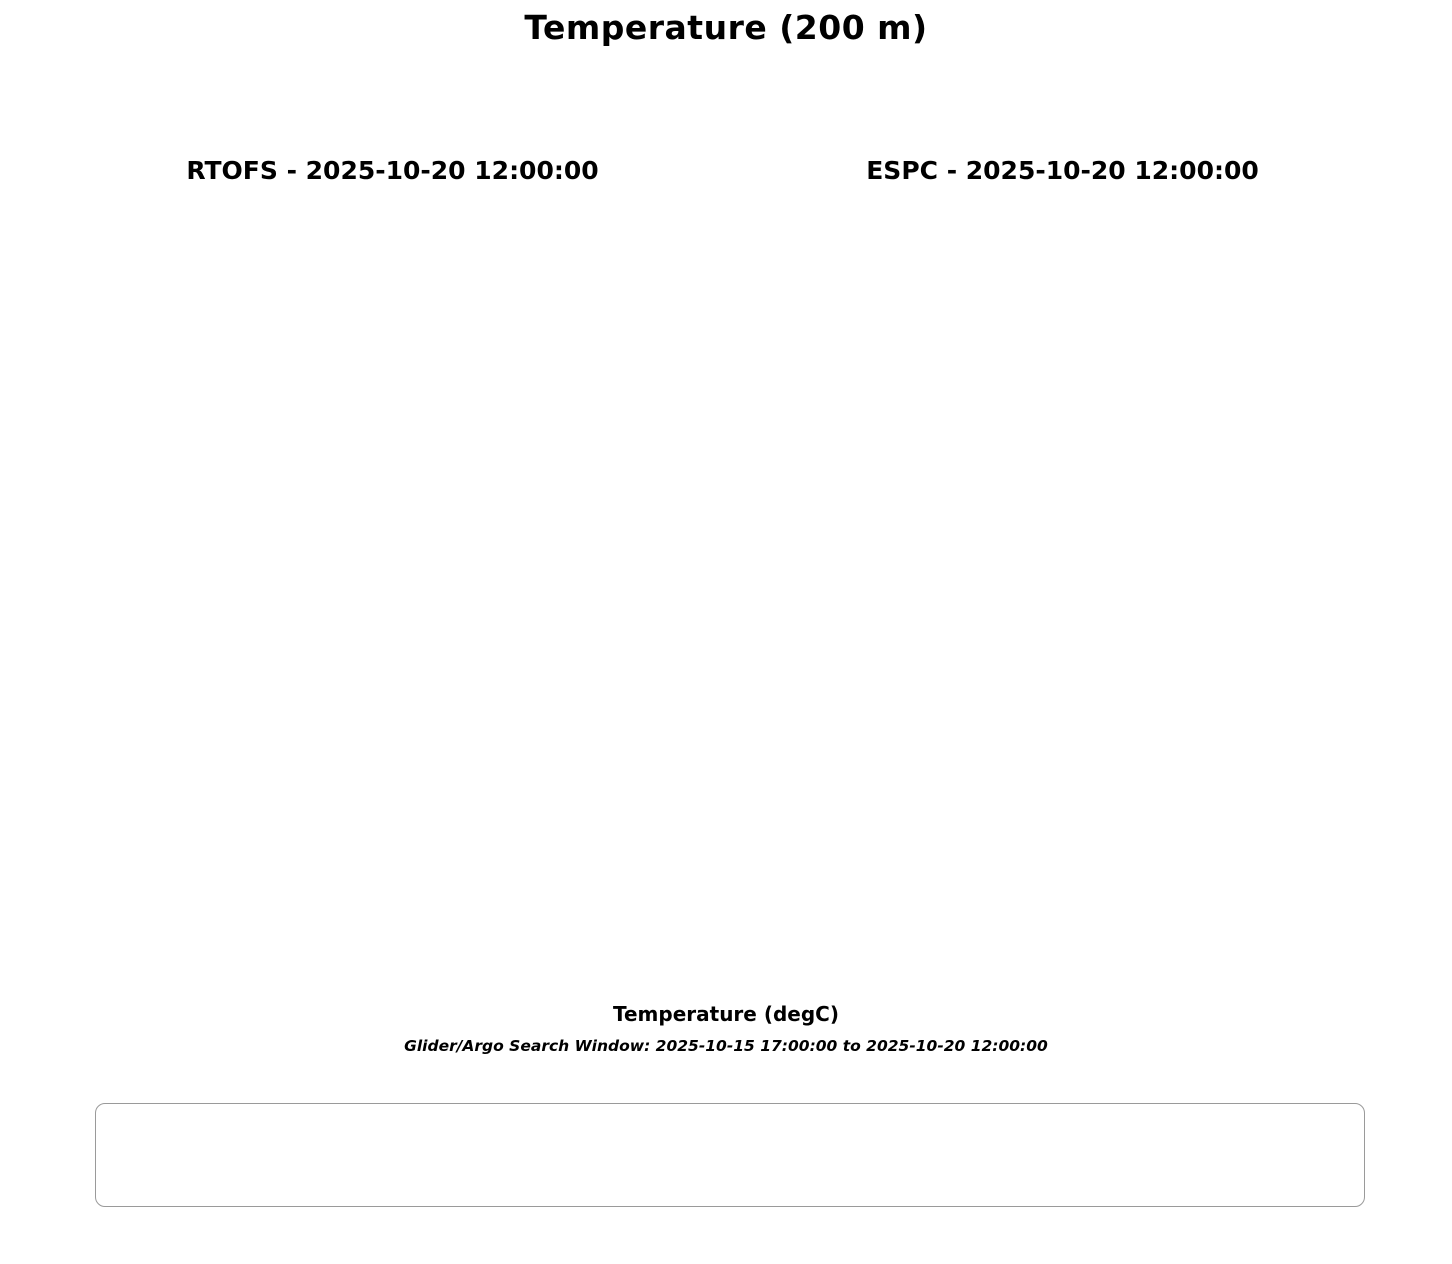 Image resolution: width=1452 pixels, height=1264 pixels. Describe the element at coordinates (1062, 170) in the screenshot. I see `panel-title-espc: ESPC - 2025-10-20 12:00:00` at that location.